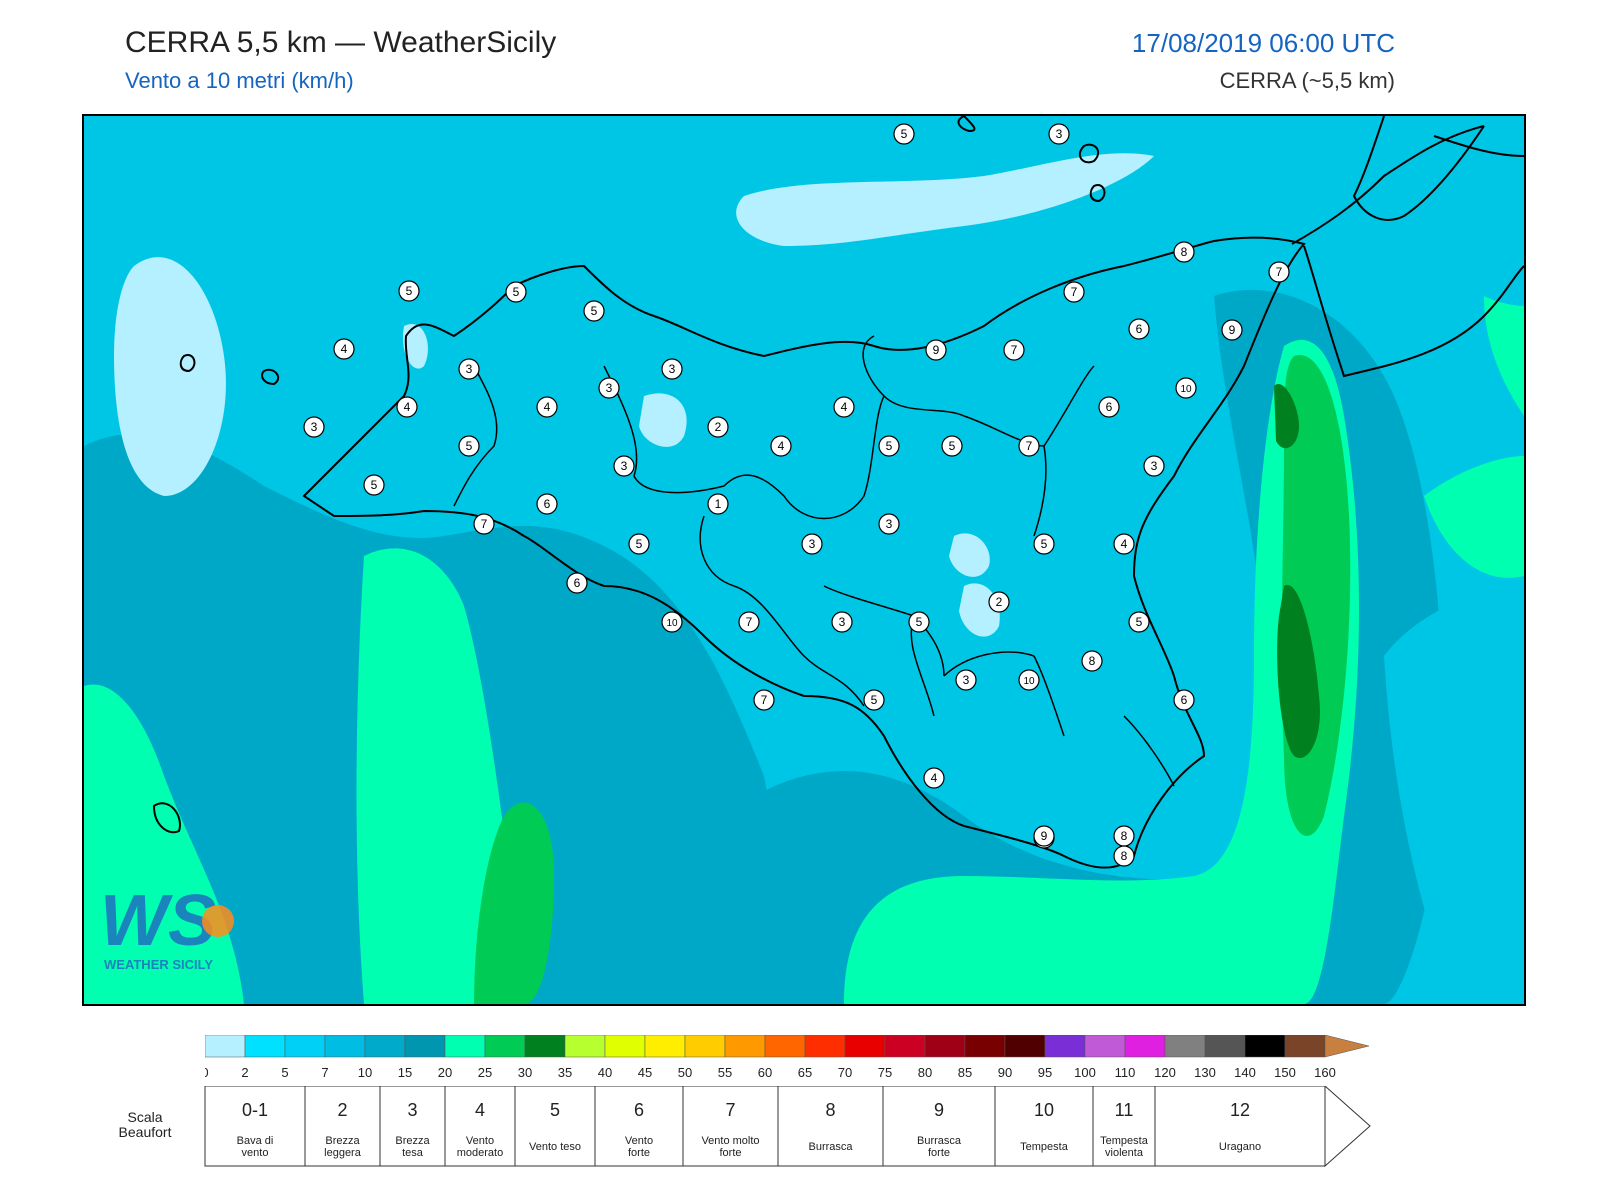  I want to click on beaufort-number: 5, so click(555, 1110).